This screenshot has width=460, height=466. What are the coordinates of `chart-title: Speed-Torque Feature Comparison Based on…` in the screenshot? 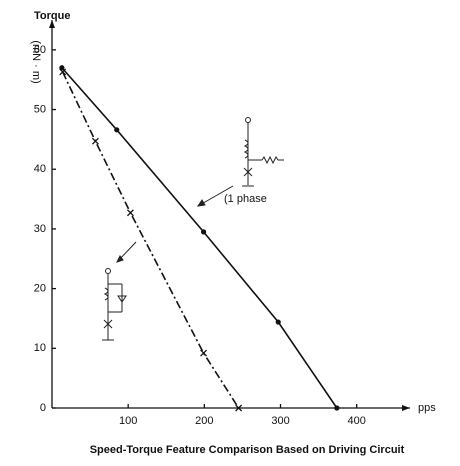 It's located at (247, 450).